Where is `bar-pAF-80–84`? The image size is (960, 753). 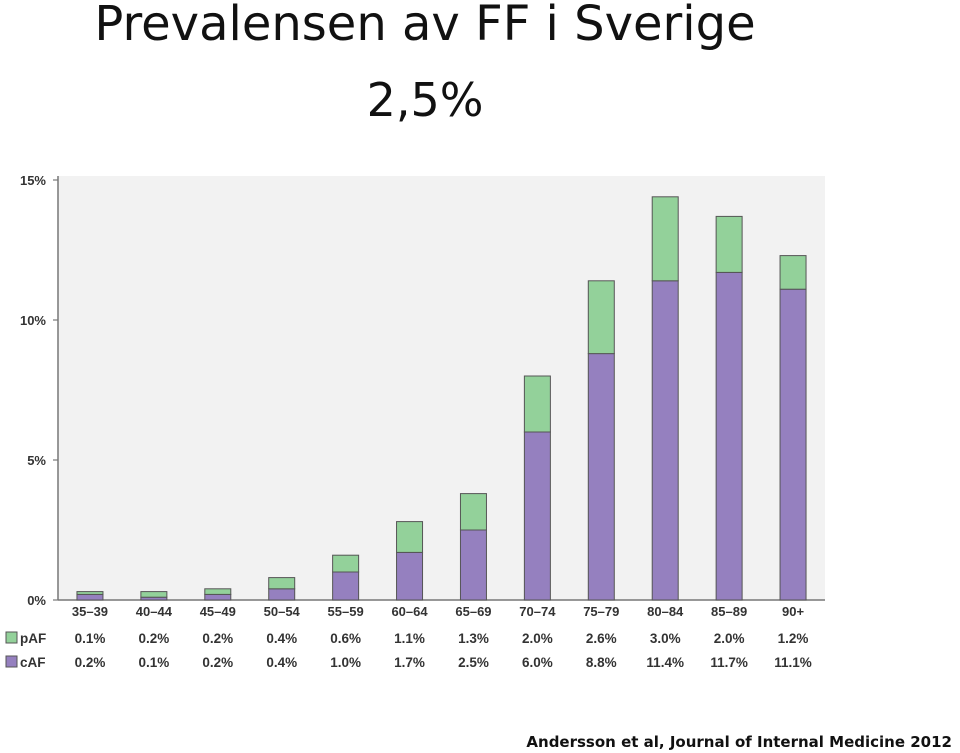 bar-pAF-80–84 is located at coordinates (665, 239).